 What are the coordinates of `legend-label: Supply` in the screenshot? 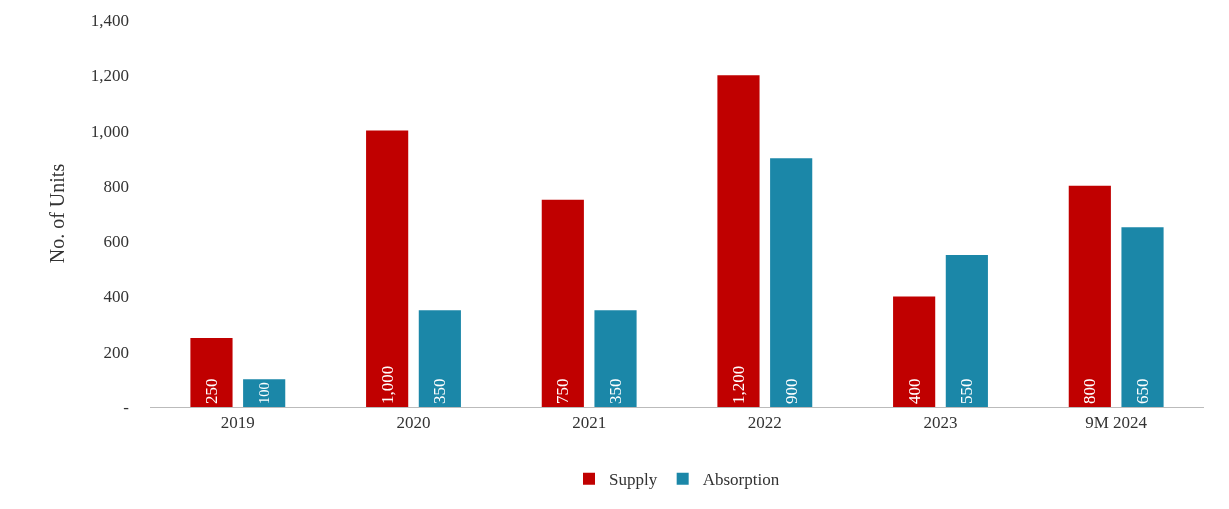 It's located at (633, 480).